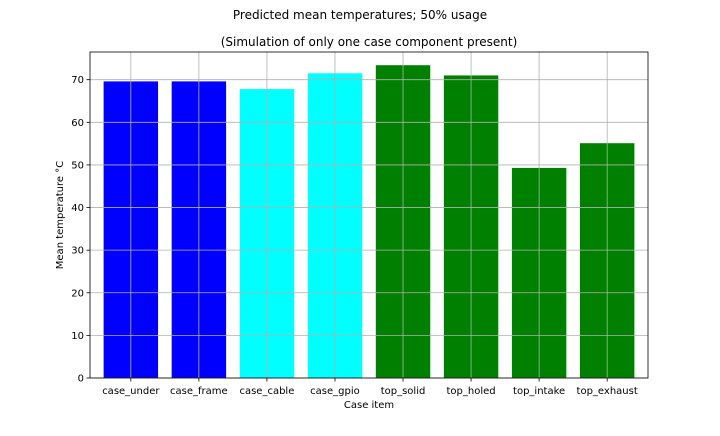  What do you see at coordinates (60, 215) in the screenshot?
I see `y-axis-label: Mean temperature °C` at bounding box center [60, 215].